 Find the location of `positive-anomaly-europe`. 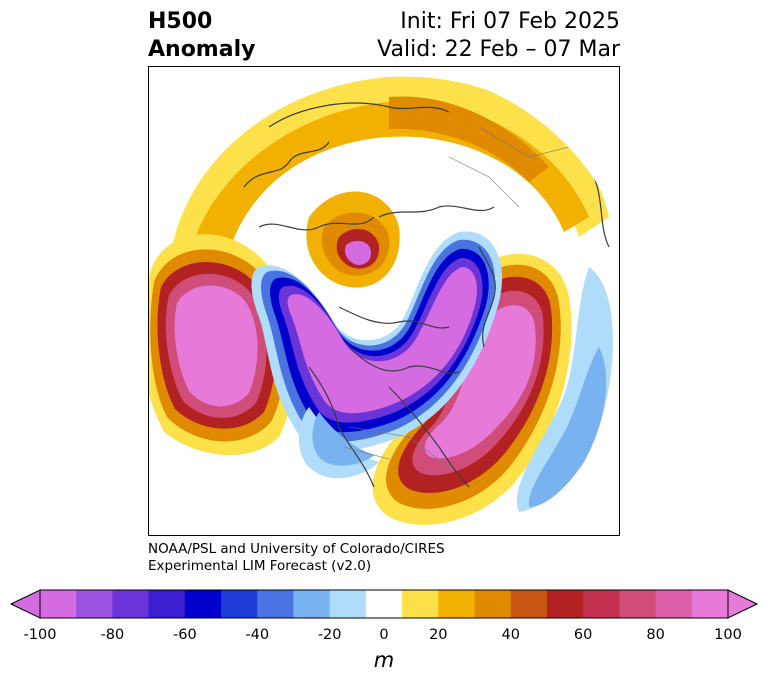

positive-anomaly-europe is located at coordinates (353, 239).